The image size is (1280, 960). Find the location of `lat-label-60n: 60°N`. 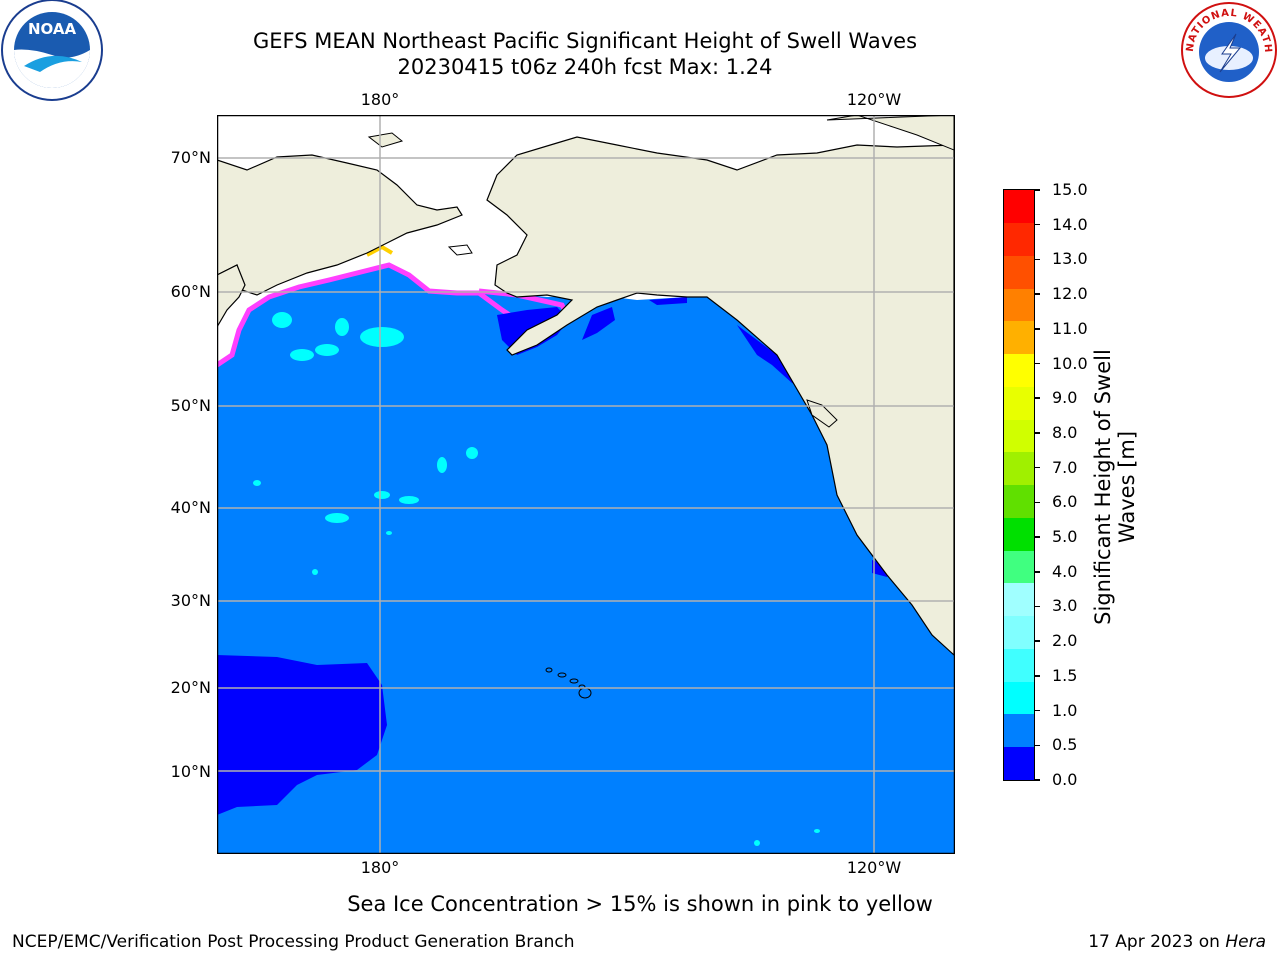

lat-label-60n: 60°N is located at coordinates (190, 291).